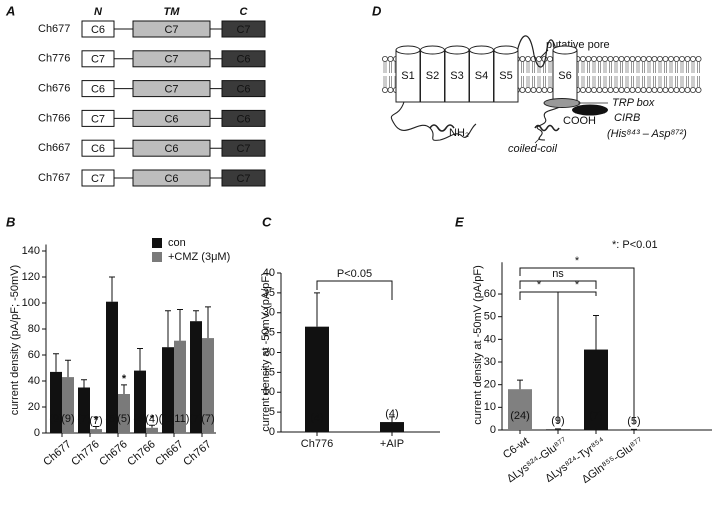 Image resolution: width=720 pixels, height=505 pixels. What do you see at coordinates (54, 59) in the screenshot?
I see `construct-name: Ch776` at bounding box center [54, 59].